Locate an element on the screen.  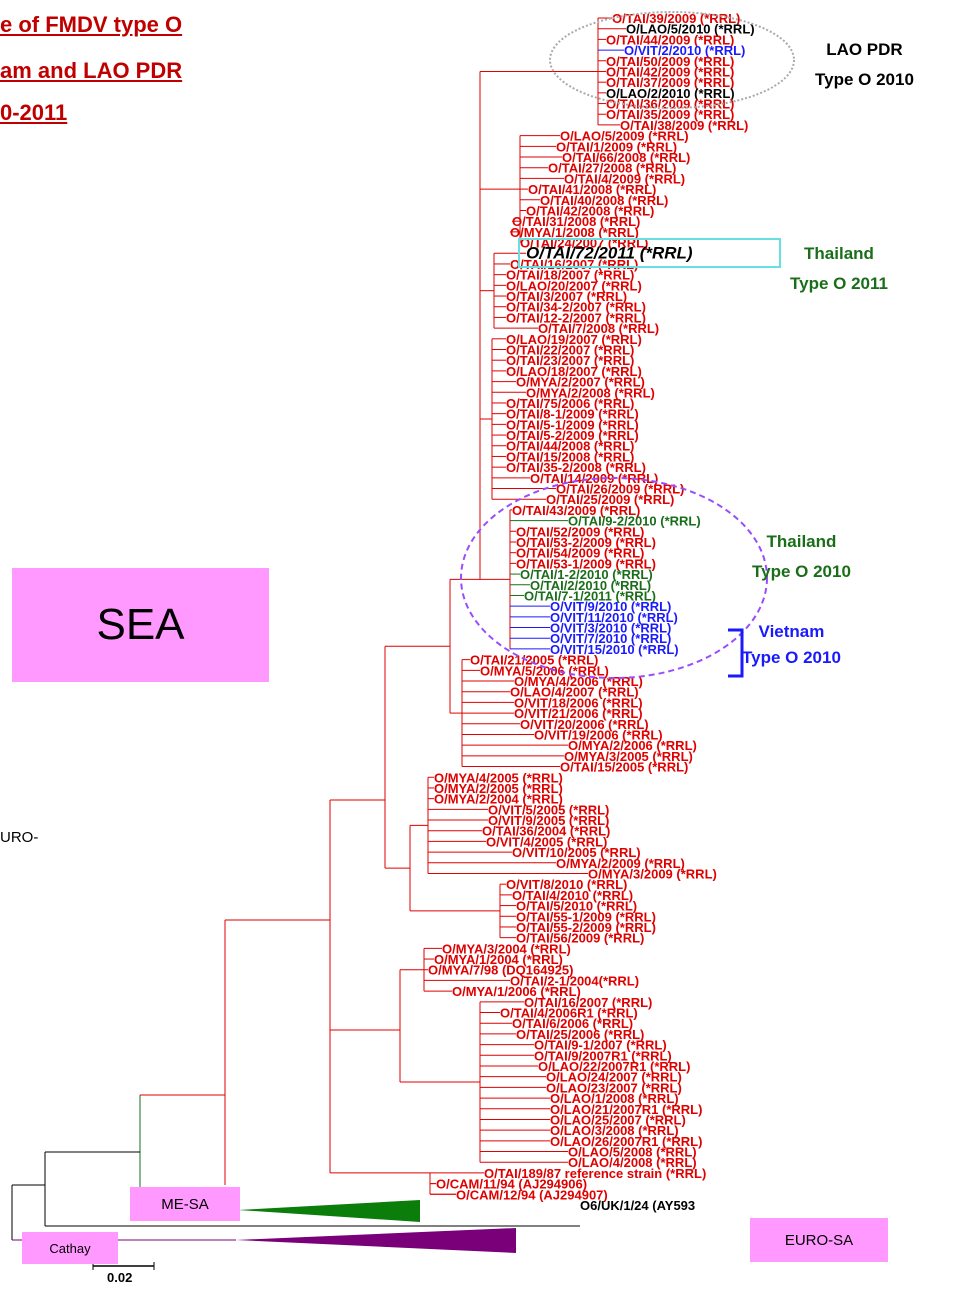
leaf-label: O/TAI/42/2009 (*RRL) is located at coordinates (670, 71).